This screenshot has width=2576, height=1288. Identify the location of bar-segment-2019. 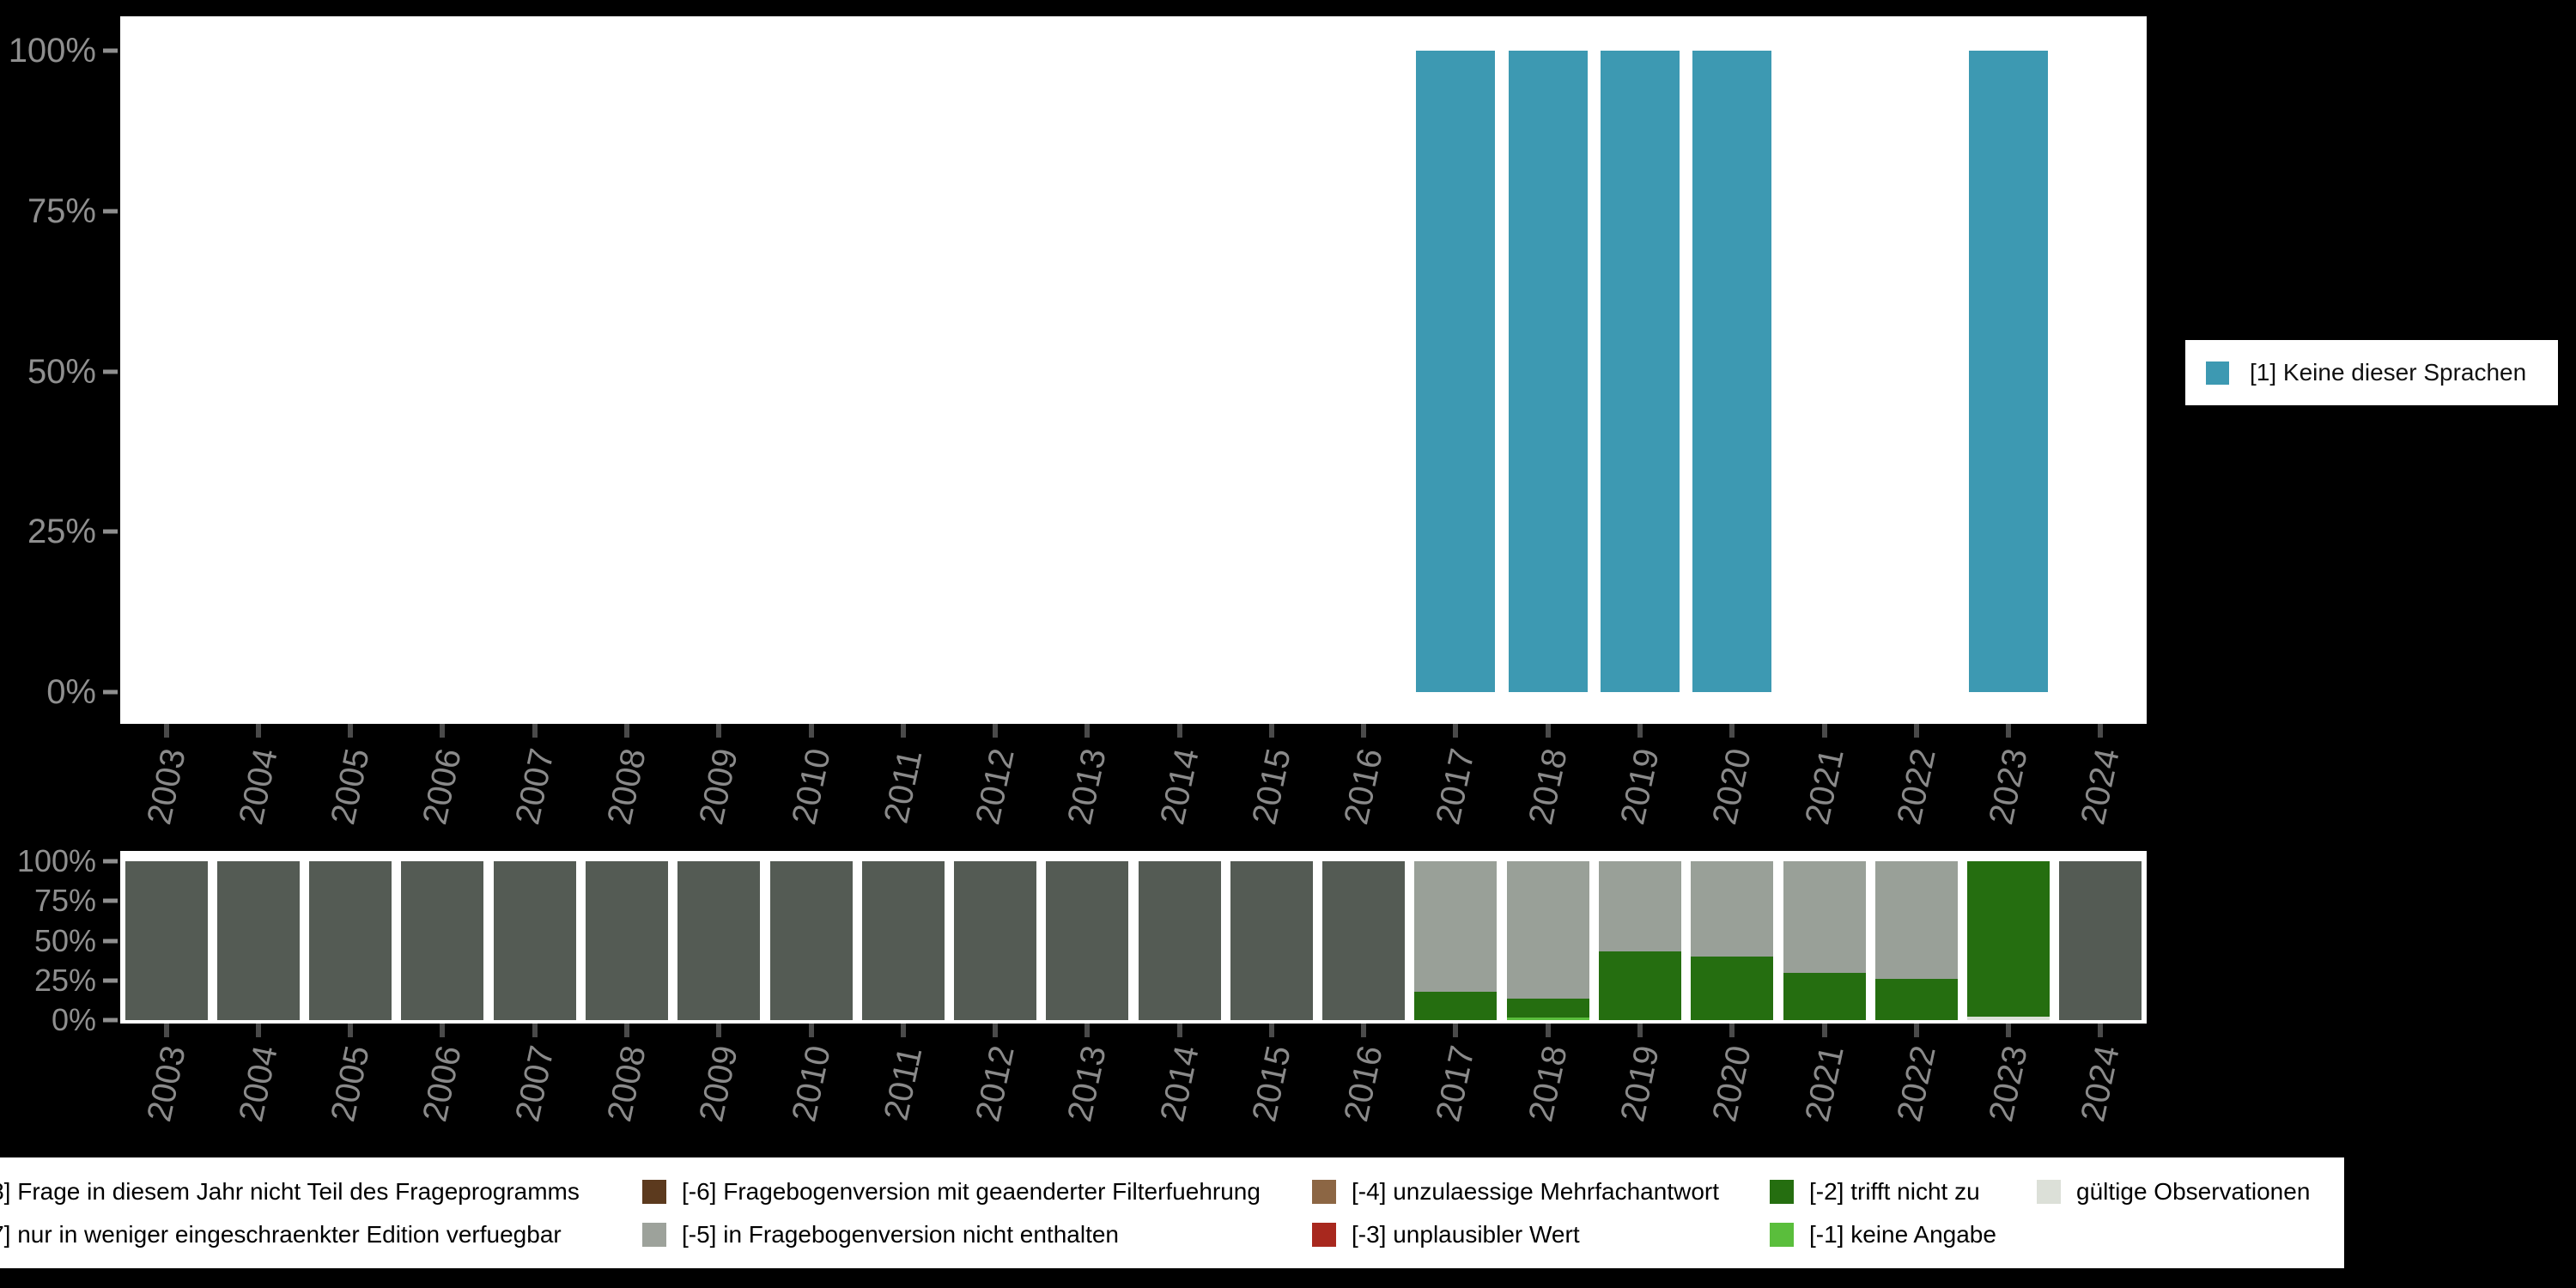
(1640, 985).